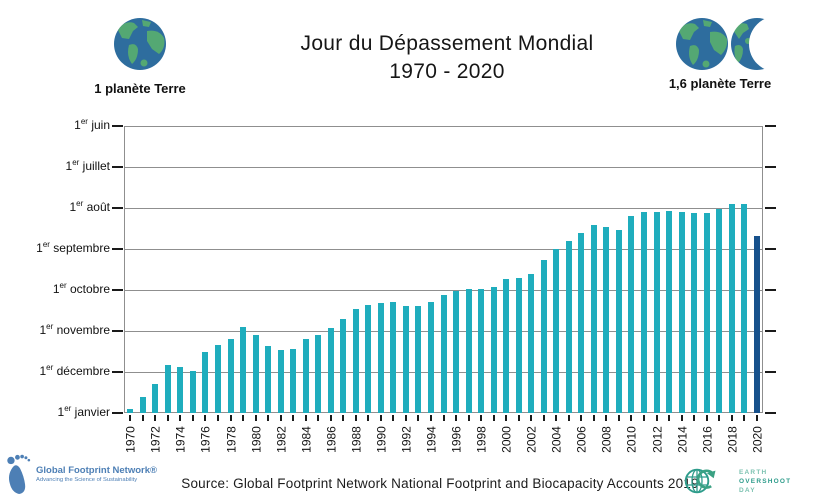 This screenshot has width=822, height=501. Describe the element at coordinates (343, 418) in the screenshot. I see `x-tick-1987` at that location.